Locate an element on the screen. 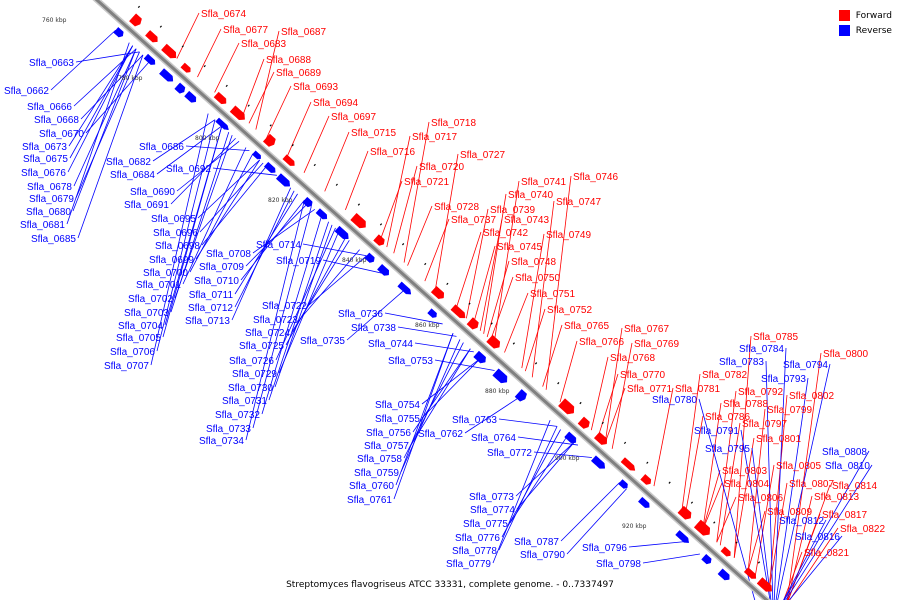  forward-gene-label: Sfla_0800 is located at coordinates (845, 354).